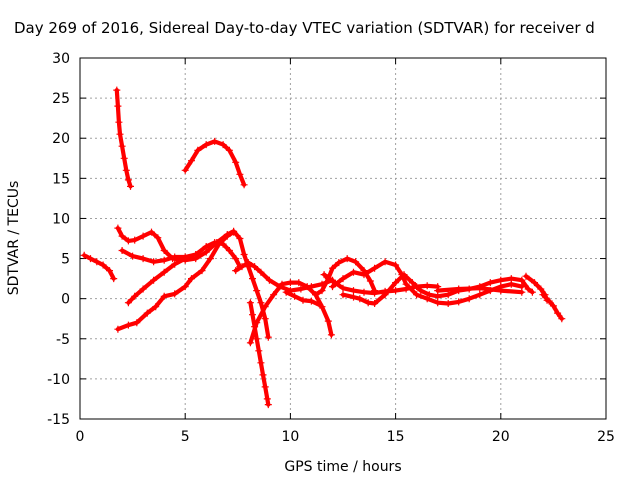 The image size is (640, 480). Describe the element at coordinates (290, 437) in the screenshot. I see `x-tick-label: 10` at that location.